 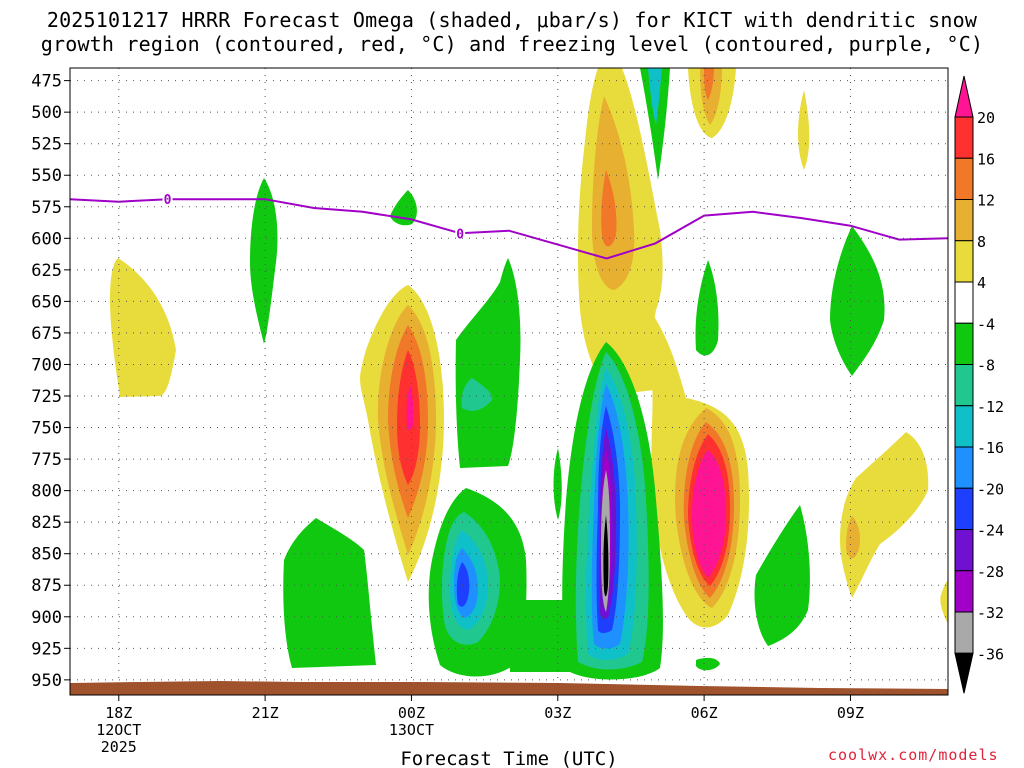 What do you see at coordinates (964, 673) in the screenshot?
I see `colorbar-arrow-bottom` at bounding box center [964, 673].